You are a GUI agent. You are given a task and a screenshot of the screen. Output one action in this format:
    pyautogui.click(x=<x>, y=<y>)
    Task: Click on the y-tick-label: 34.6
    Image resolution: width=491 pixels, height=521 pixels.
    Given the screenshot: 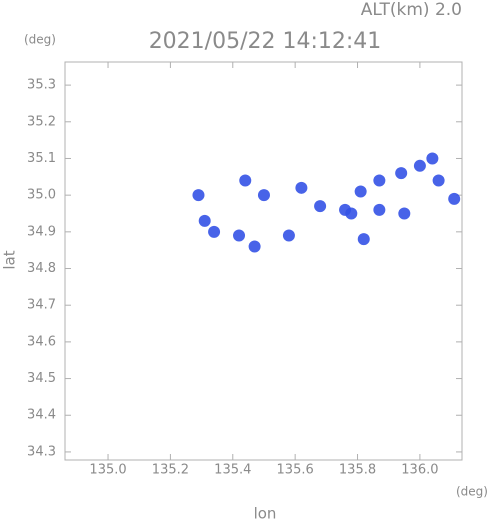 What is the action you would take?
    pyautogui.click(x=41, y=341)
    